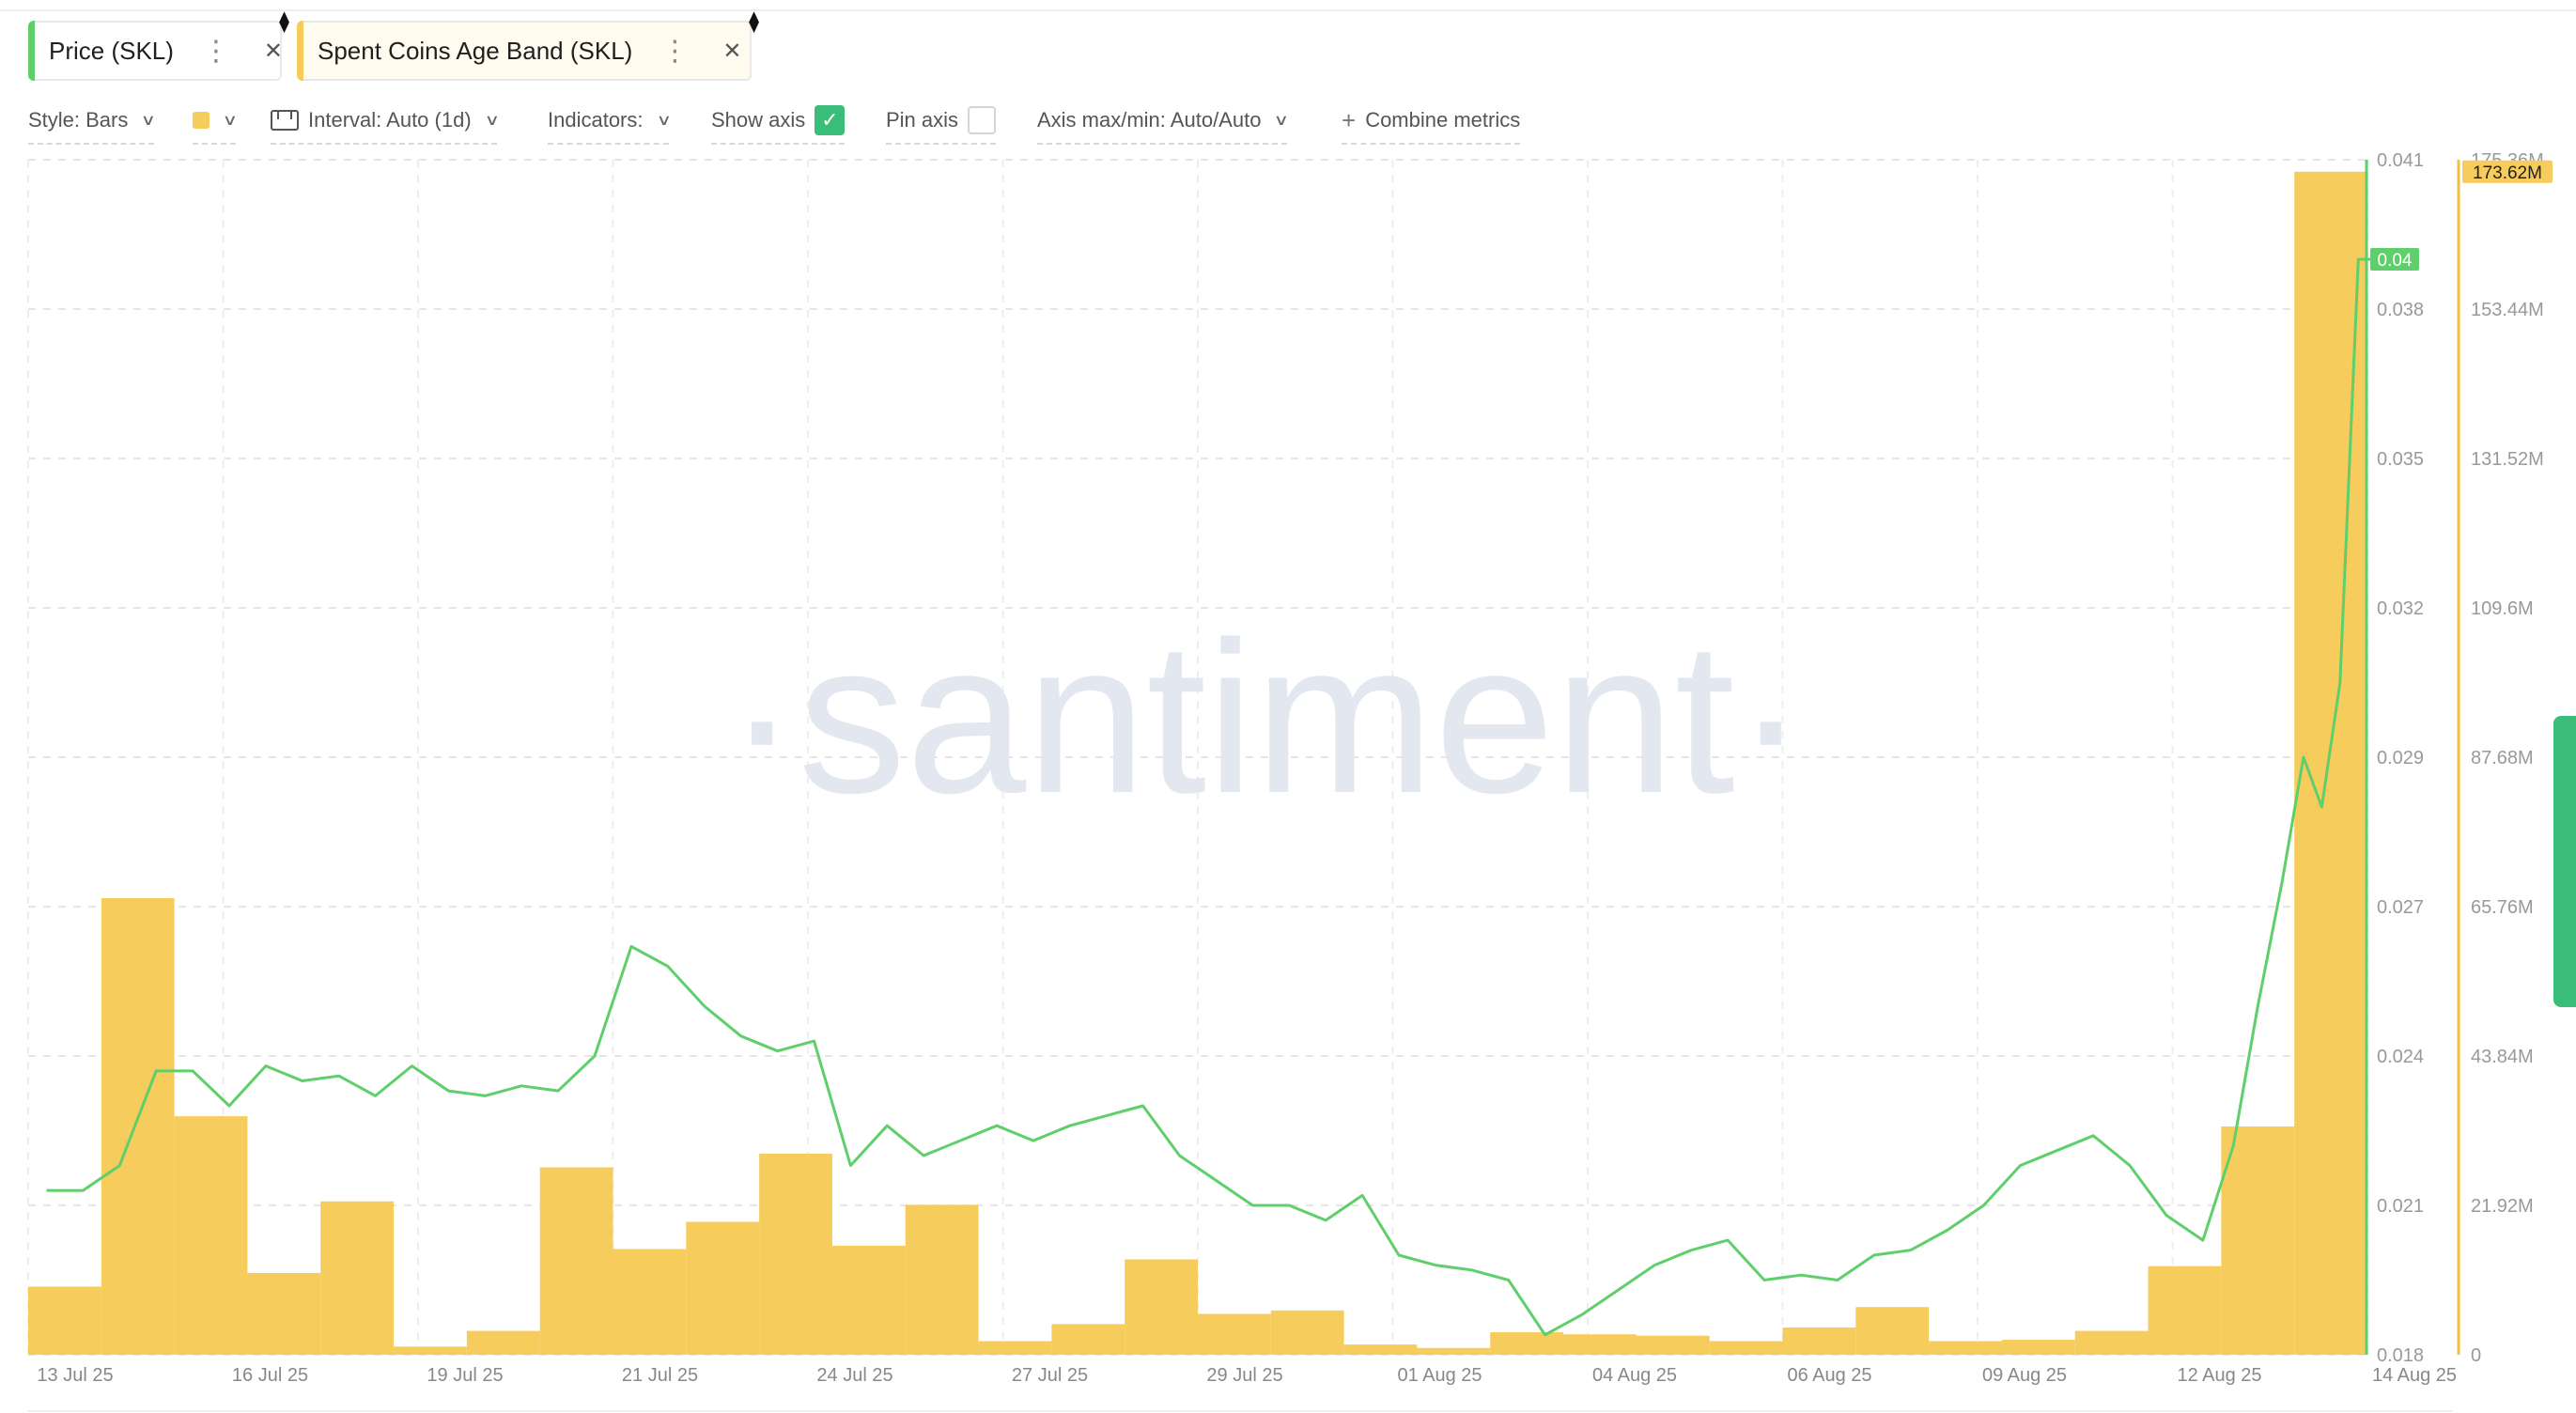 The image size is (2576, 1413). I want to click on volume-axis-tick: 153.44M, so click(2507, 310).